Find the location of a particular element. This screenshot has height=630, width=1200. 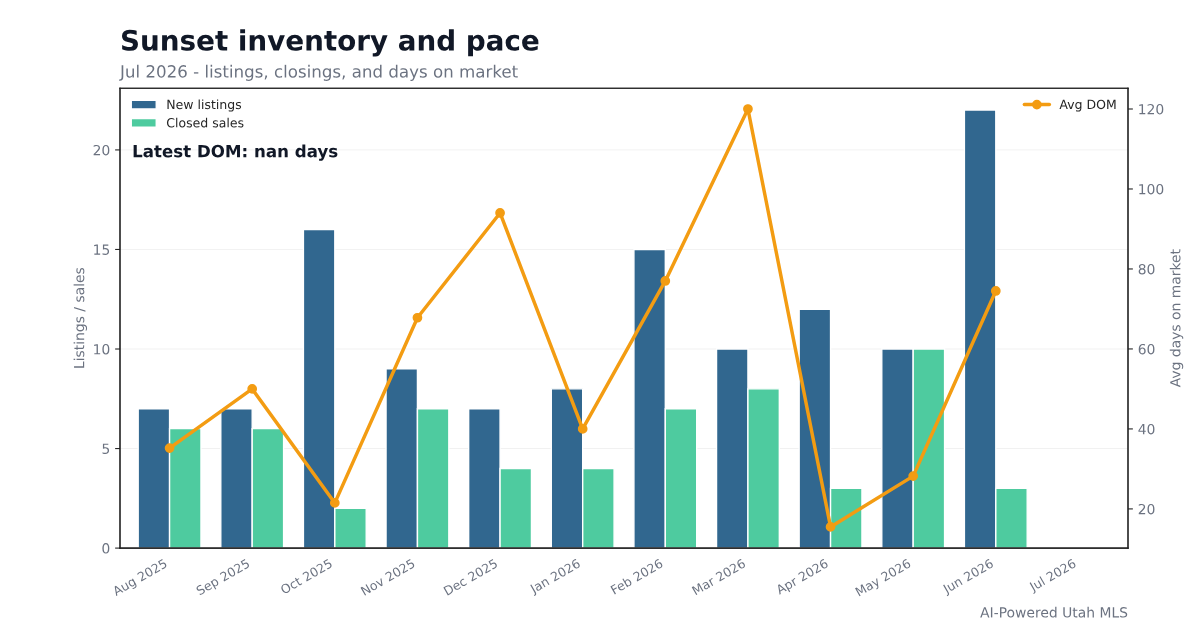

chart-subtitle: Jul 2026 - listings, closings, and days on market is located at coordinates (318, 72).